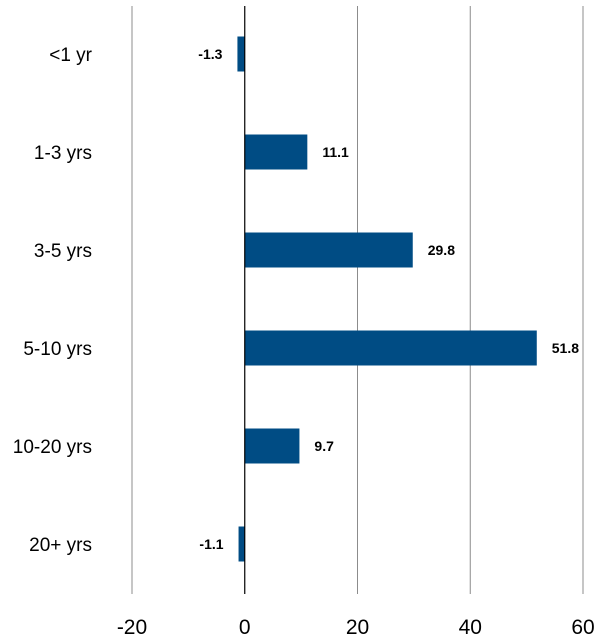 The height and width of the screenshot is (643, 595). Describe the element at coordinates (210, 54) in the screenshot. I see `data-label: -1.3` at that location.